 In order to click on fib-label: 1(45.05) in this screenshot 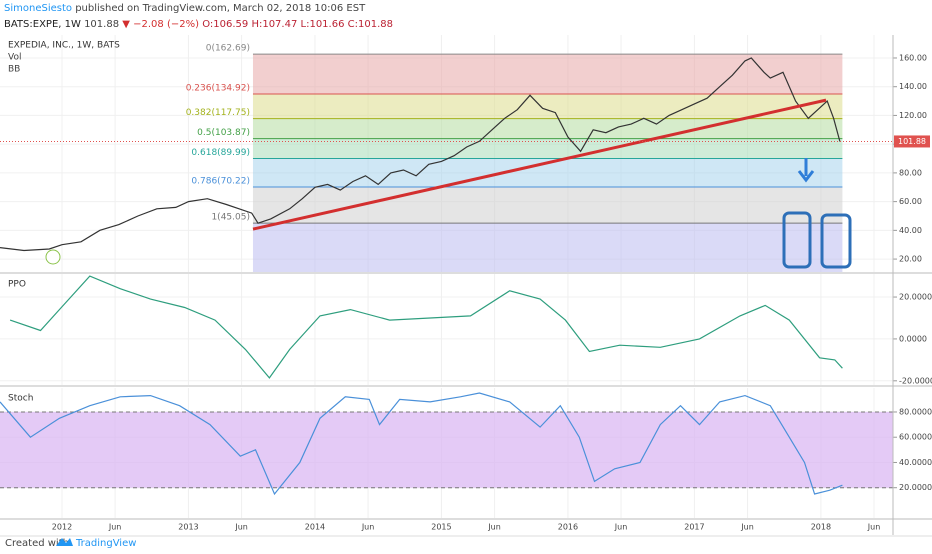, I will do `click(230, 218)`.